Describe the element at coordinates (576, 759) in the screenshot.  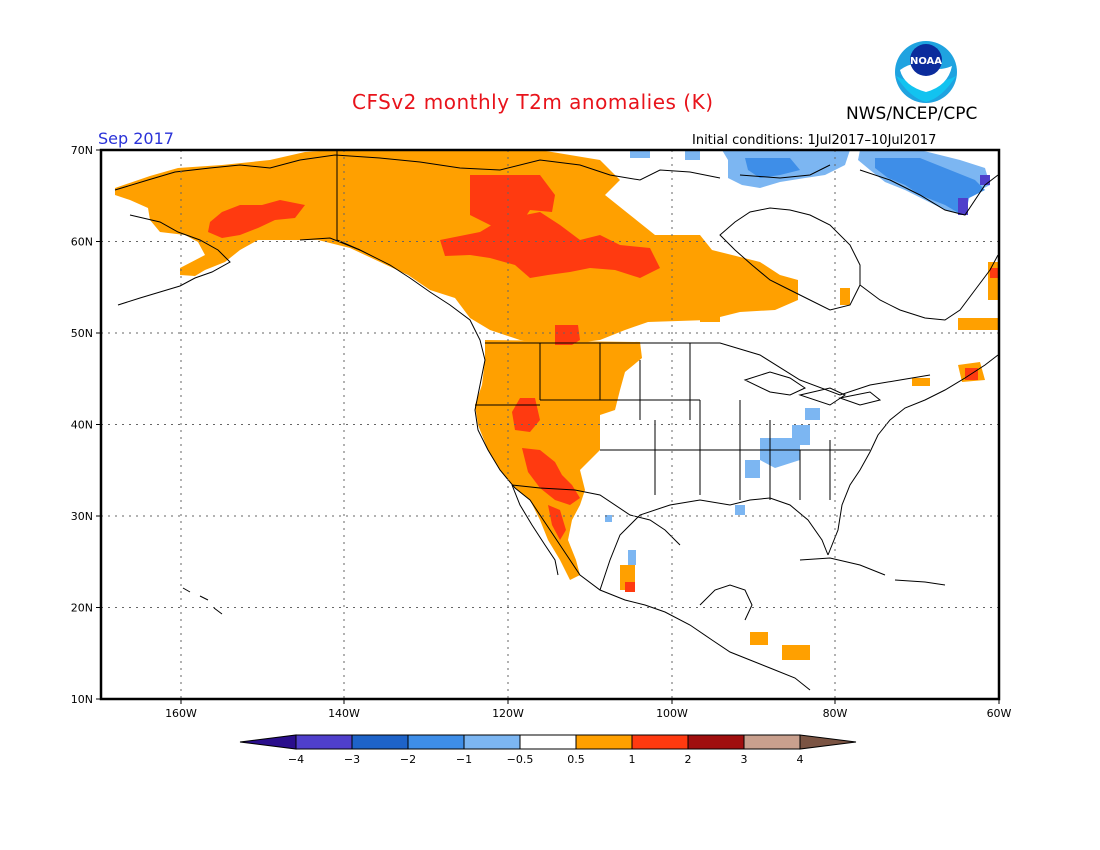
I see `colorbar-label: 0.5` at that location.